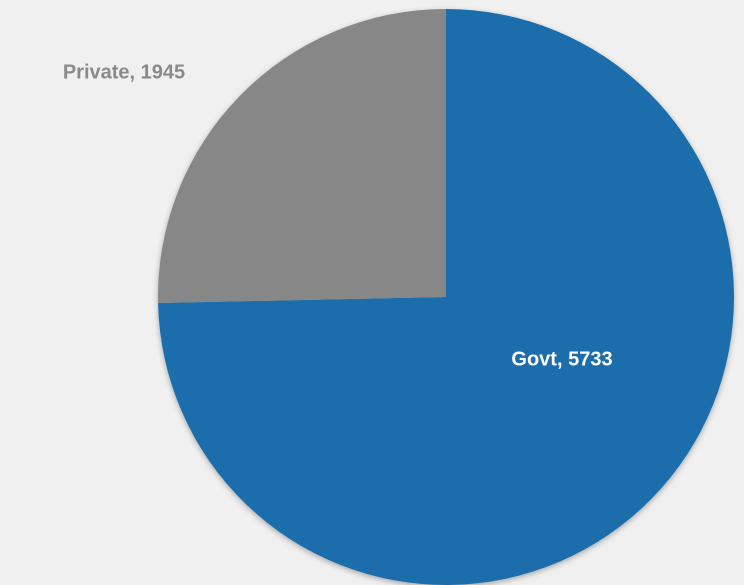 This screenshot has width=744, height=585. I want to click on data-label: Govt, 5733, so click(561, 359).